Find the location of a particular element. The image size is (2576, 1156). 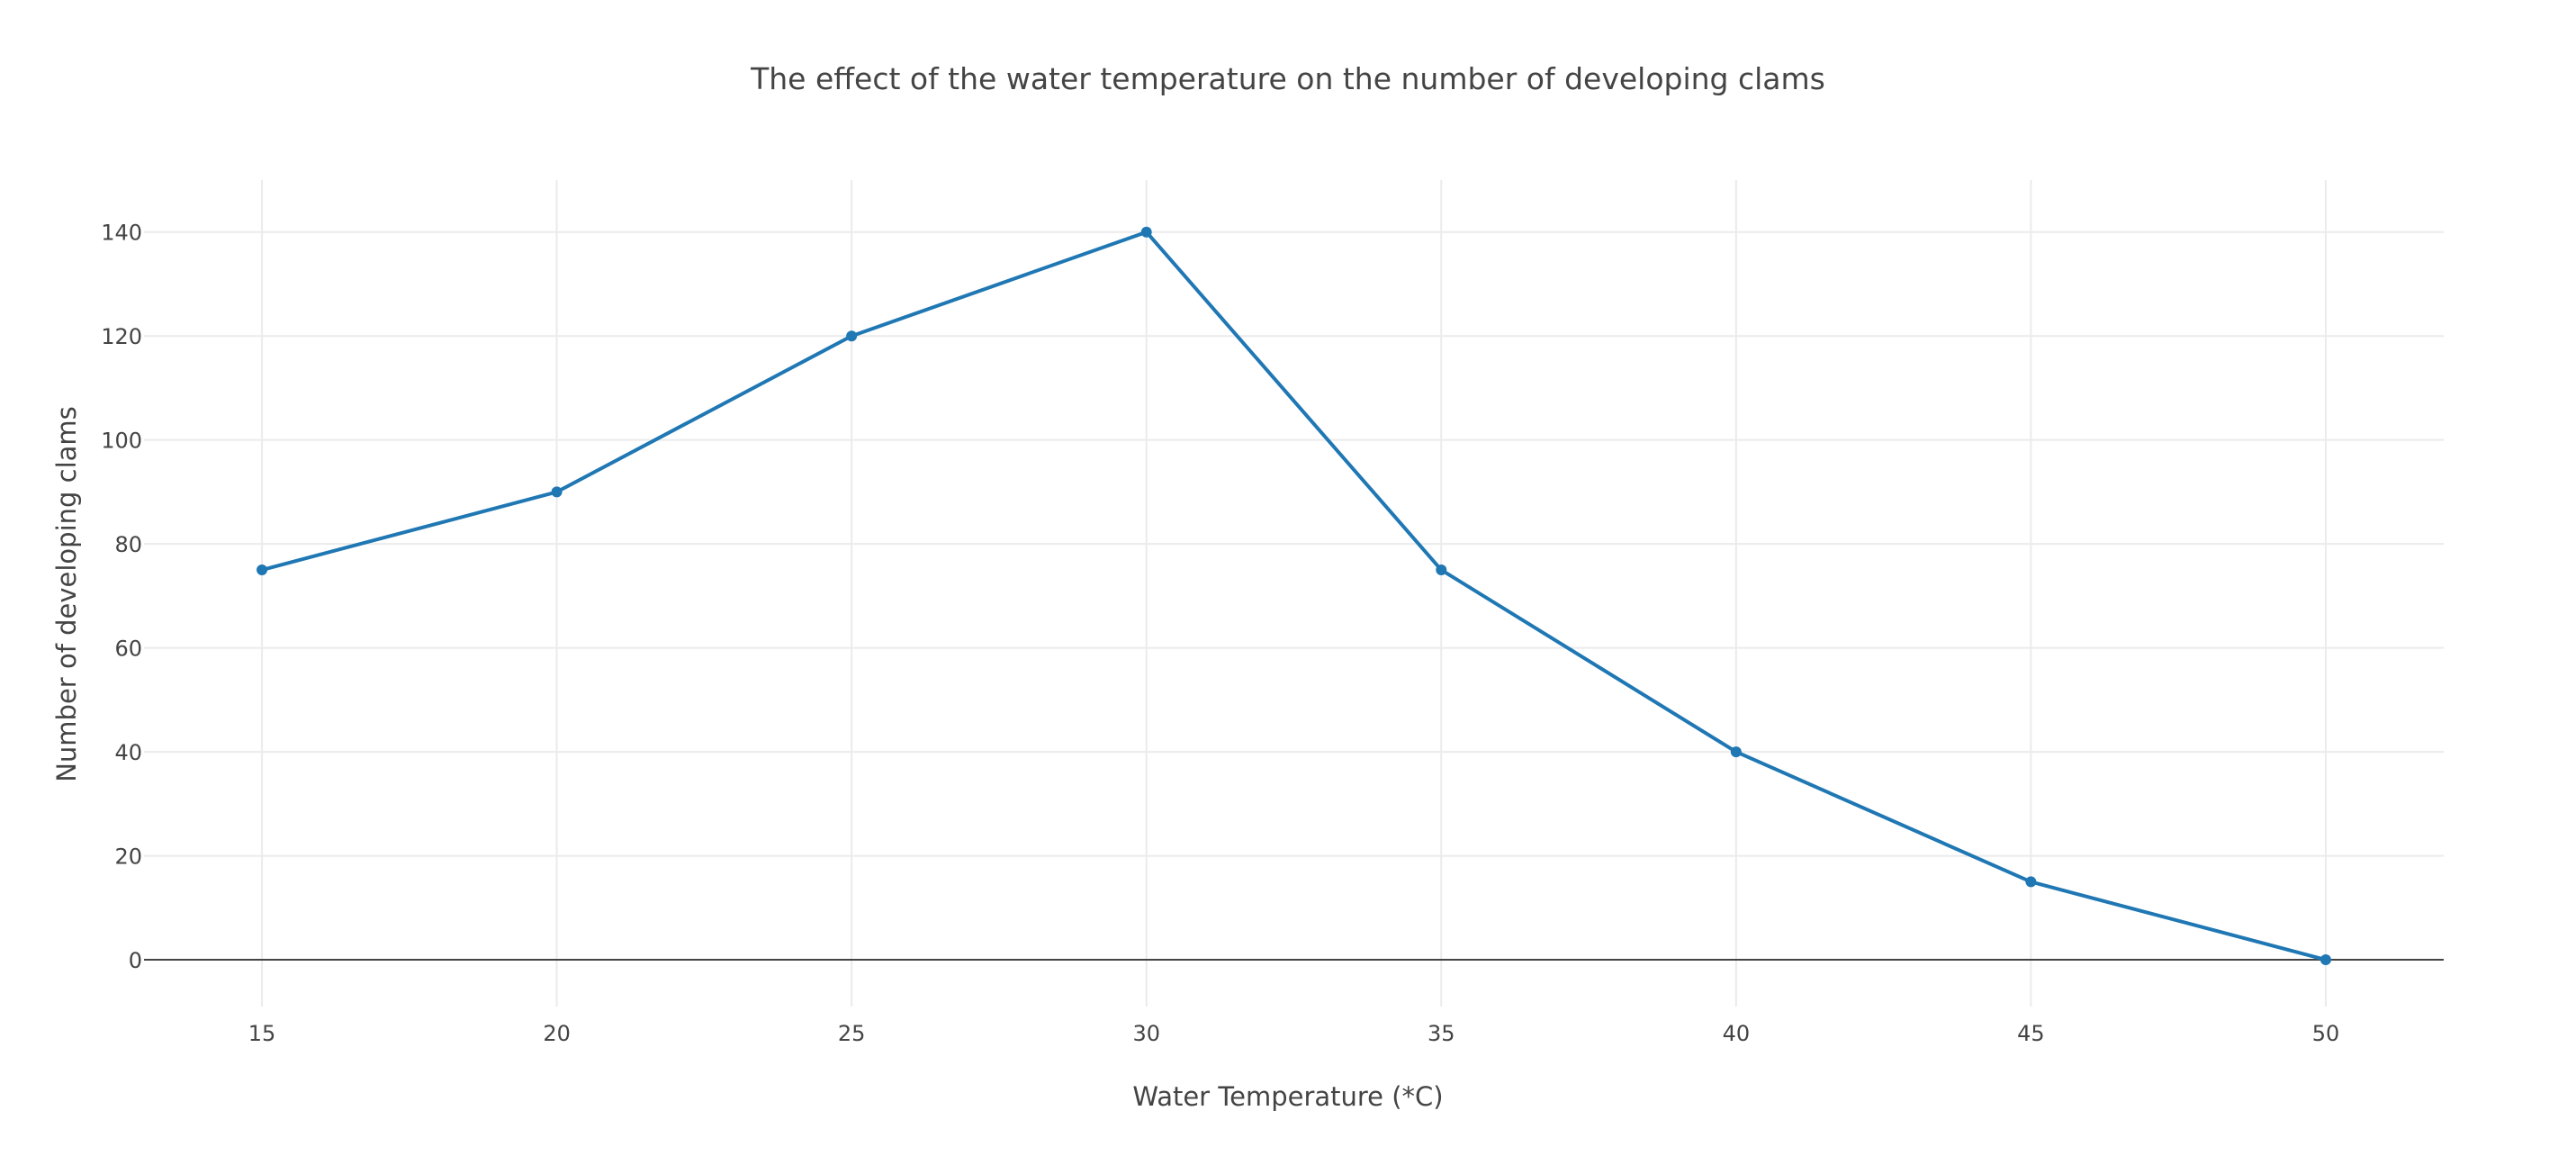

x-tick-label: 30 is located at coordinates (1146, 1033).